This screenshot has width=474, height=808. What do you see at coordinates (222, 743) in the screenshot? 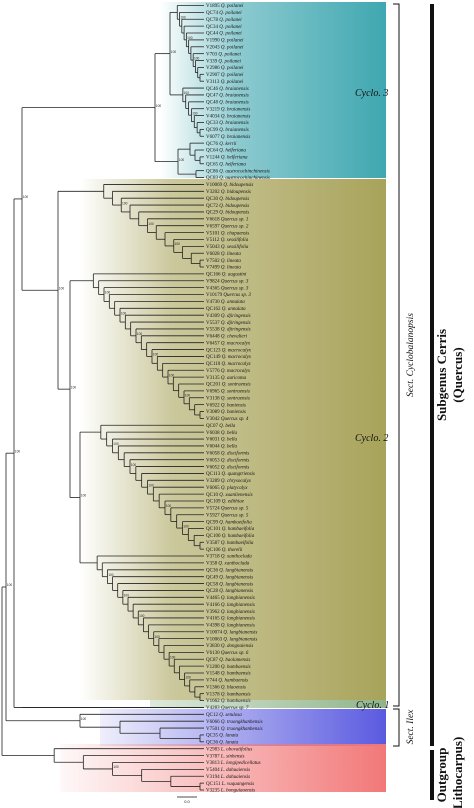
I see `tip-label: QC36 Q. lanata` at bounding box center [222, 743].